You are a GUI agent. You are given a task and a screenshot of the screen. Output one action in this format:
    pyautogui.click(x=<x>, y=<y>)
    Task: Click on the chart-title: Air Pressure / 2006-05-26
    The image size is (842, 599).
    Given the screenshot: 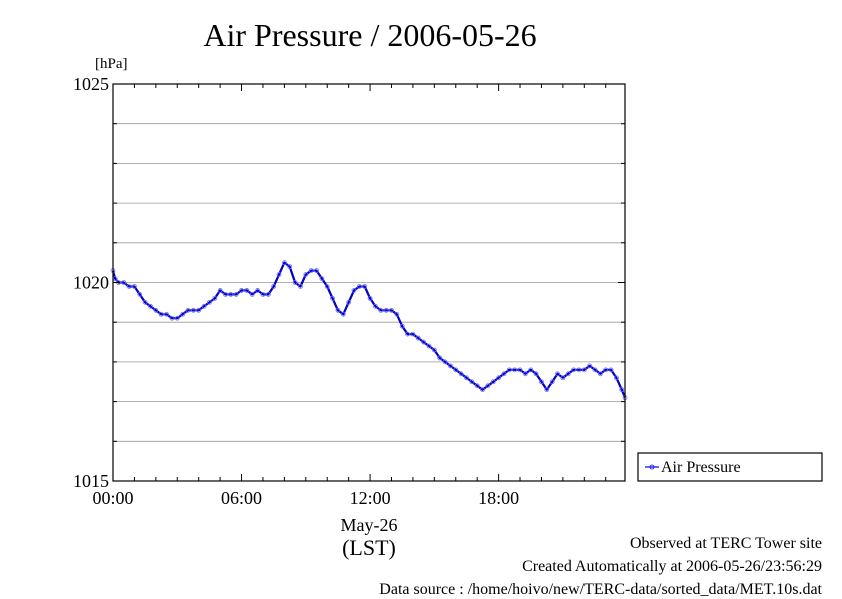 What is the action you would take?
    pyautogui.click(x=369, y=35)
    